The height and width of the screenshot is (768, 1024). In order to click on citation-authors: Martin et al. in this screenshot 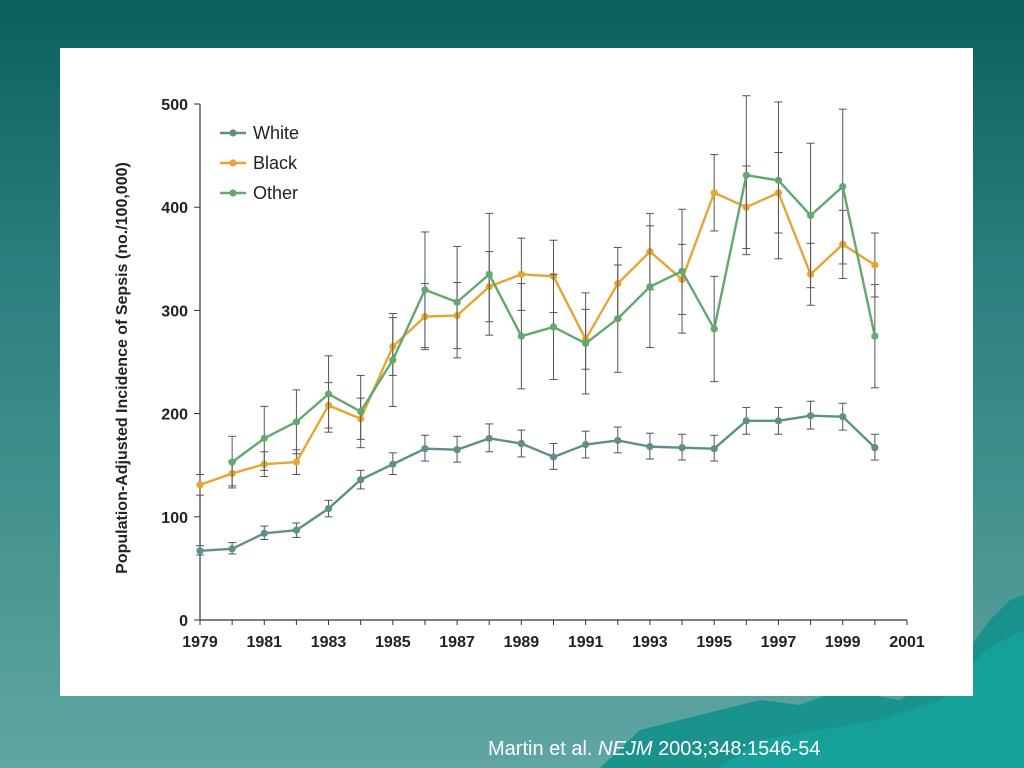, I will do `click(540, 749)`.